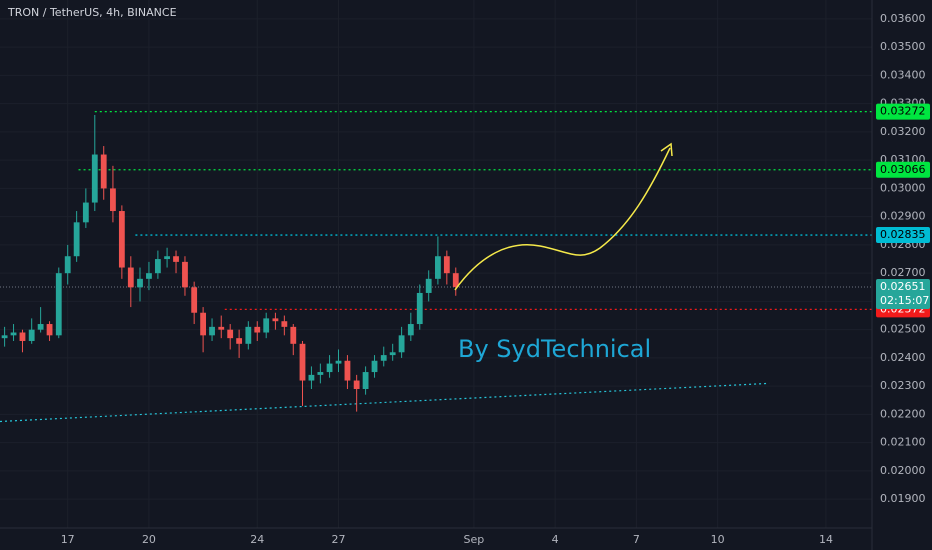 This screenshot has height=550, width=932. I want to click on x-tick-label: 24, so click(257, 539).